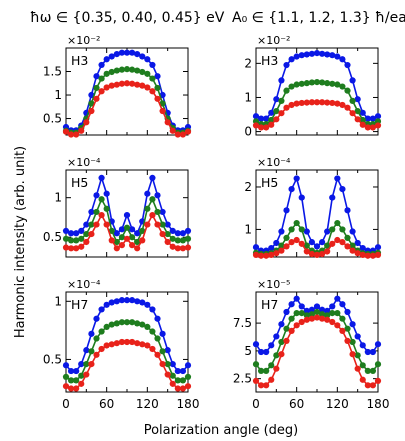  Describe the element at coordinates (127, 109) in the screenshot. I see `panel-h3-col1-series-3-line` at that location.